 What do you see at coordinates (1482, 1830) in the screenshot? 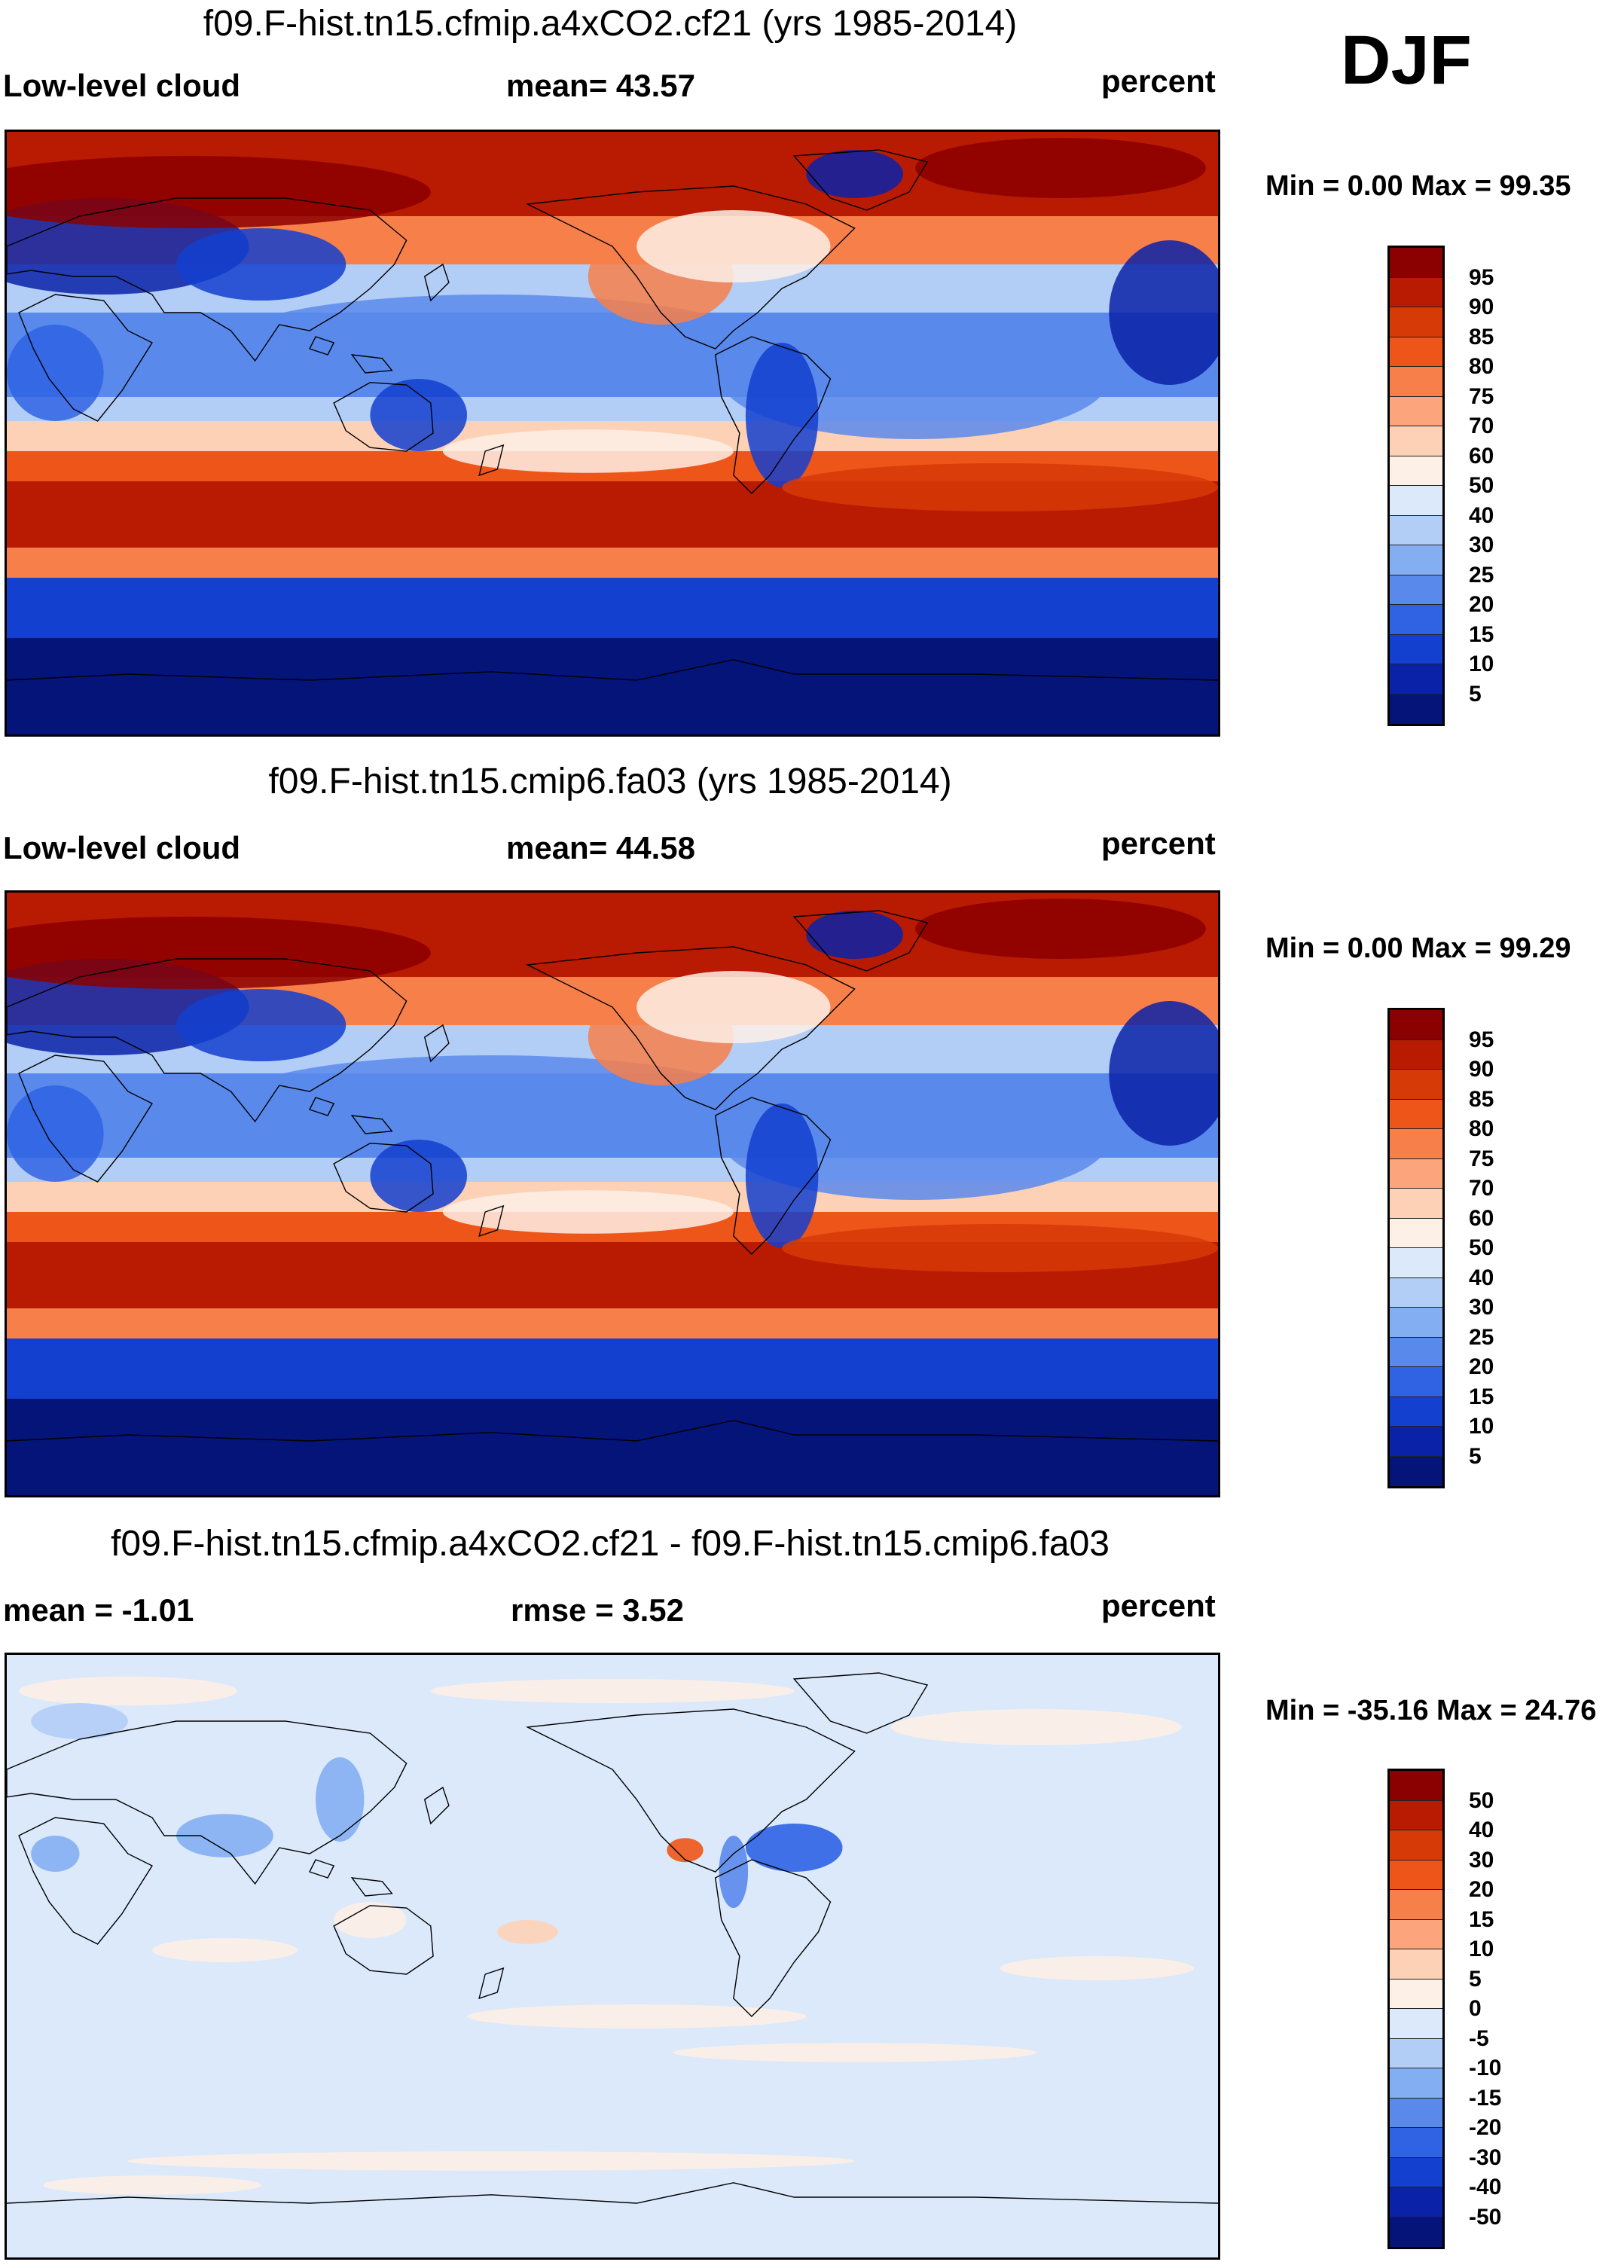
I see `colorbar-tick-label: 40` at bounding box center [1482, 1830].